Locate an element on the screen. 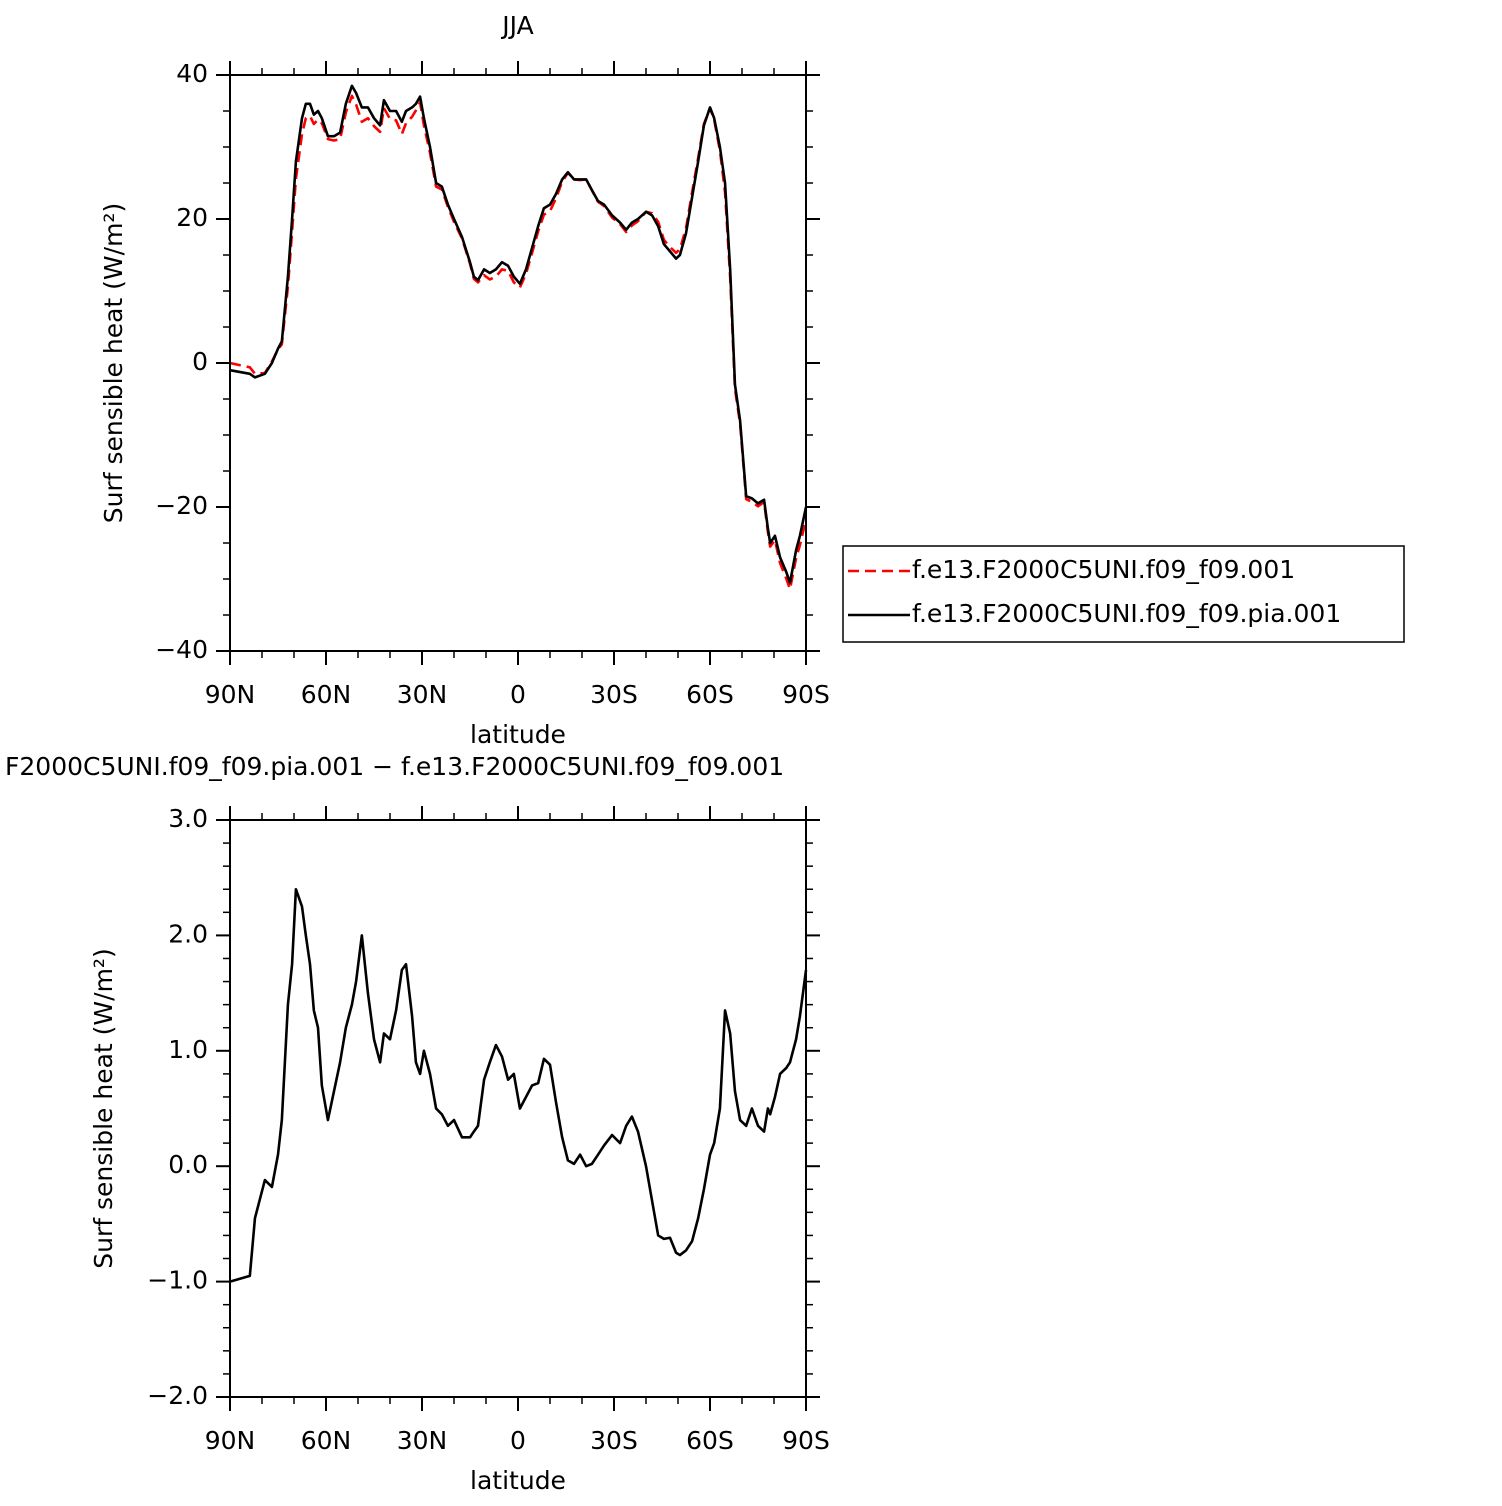  y-tick-label: −1.0 is located at coordinates (177, 1280).